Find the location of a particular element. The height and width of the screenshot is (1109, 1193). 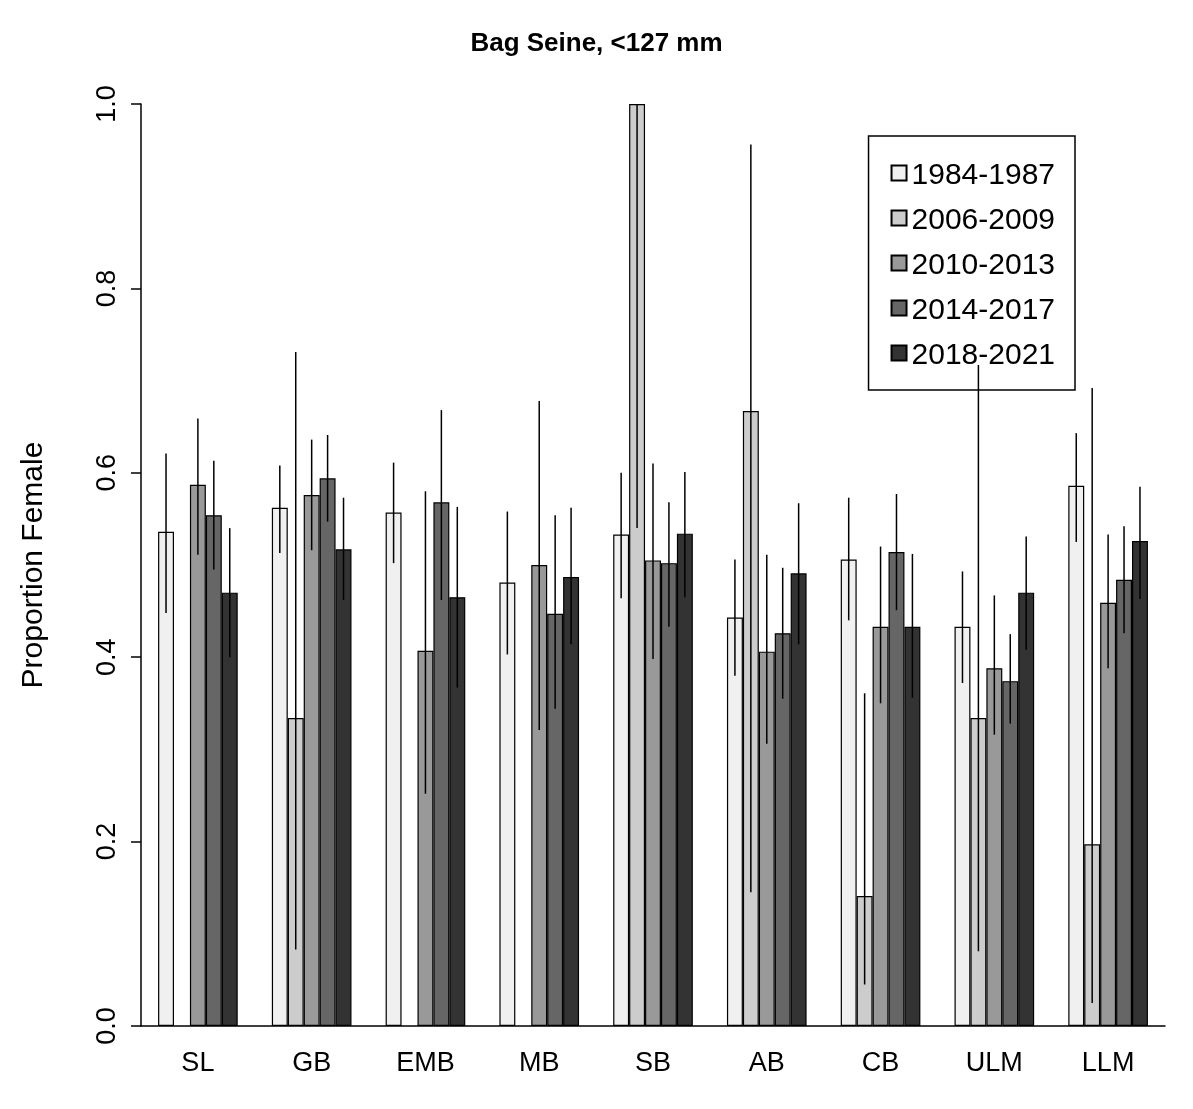

x-tick-label: LLM is located at coordinates (1108, 1061).